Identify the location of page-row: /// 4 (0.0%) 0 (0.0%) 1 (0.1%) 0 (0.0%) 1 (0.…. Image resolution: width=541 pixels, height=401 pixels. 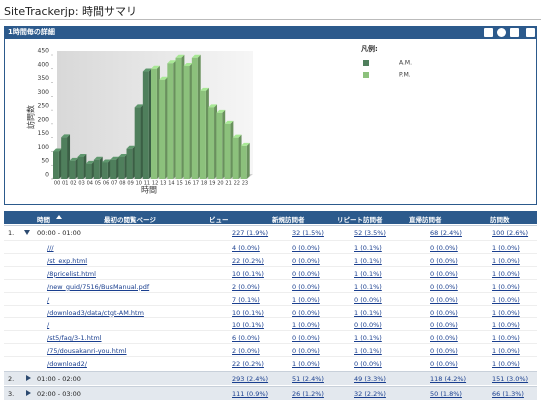
(270, 248).